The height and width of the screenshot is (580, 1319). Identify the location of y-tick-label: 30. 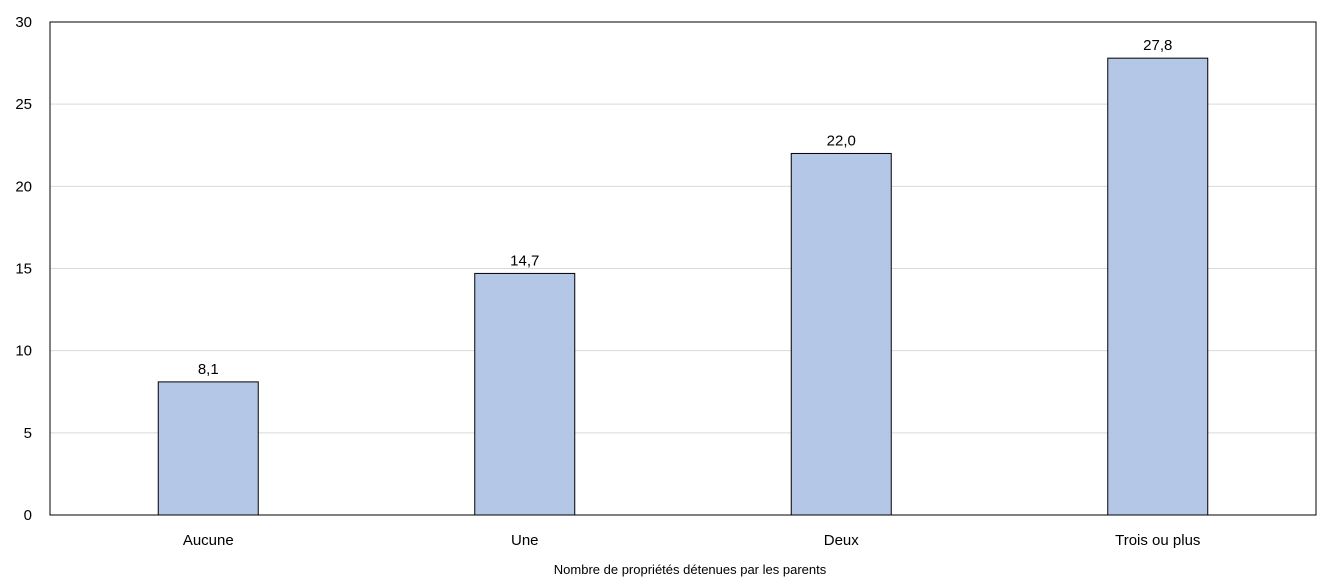
(23, 22).